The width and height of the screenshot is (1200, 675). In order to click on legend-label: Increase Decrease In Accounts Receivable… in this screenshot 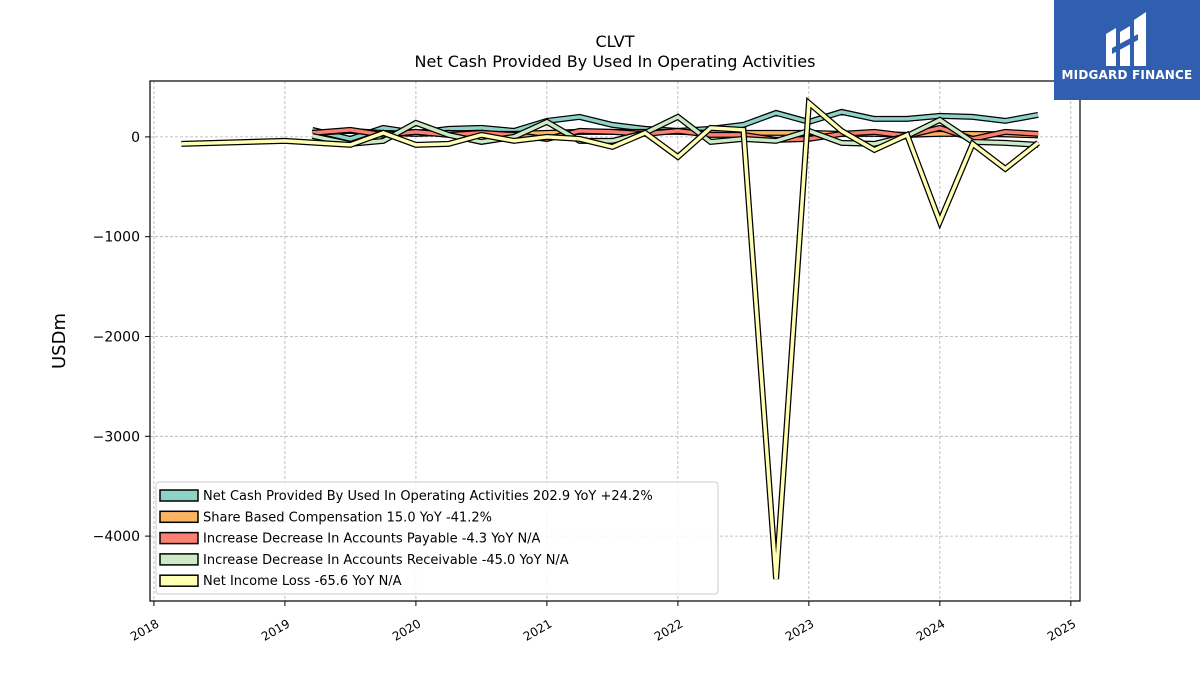, I will do `click(386, 560)`.